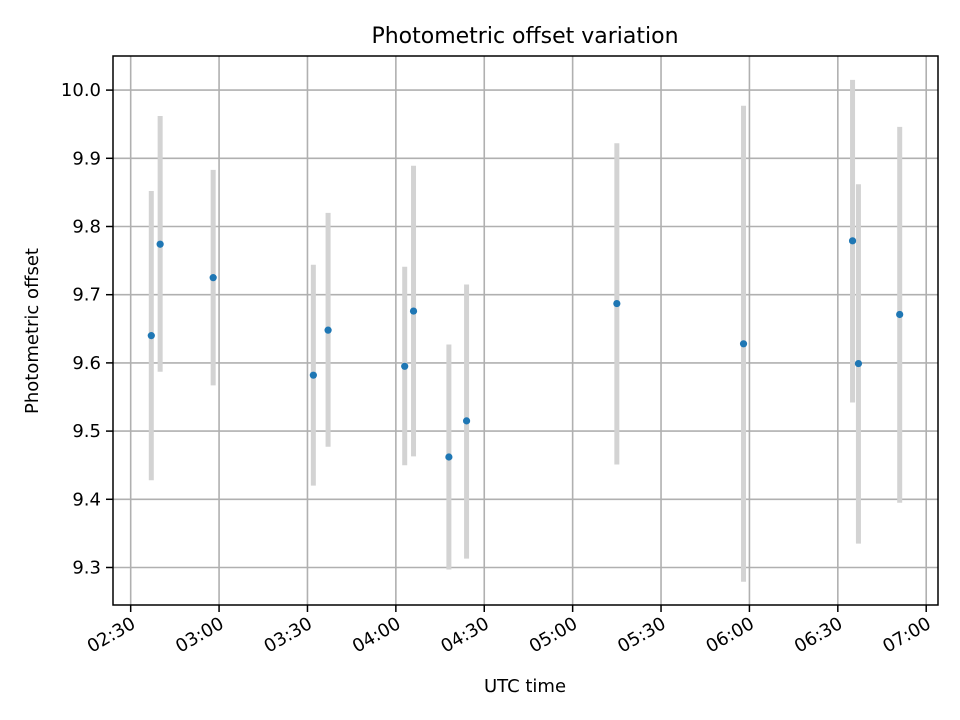 The height and width of the screenshot is (720, 960). I want to click on x-axis-label: UTC time, so click(525, 686).